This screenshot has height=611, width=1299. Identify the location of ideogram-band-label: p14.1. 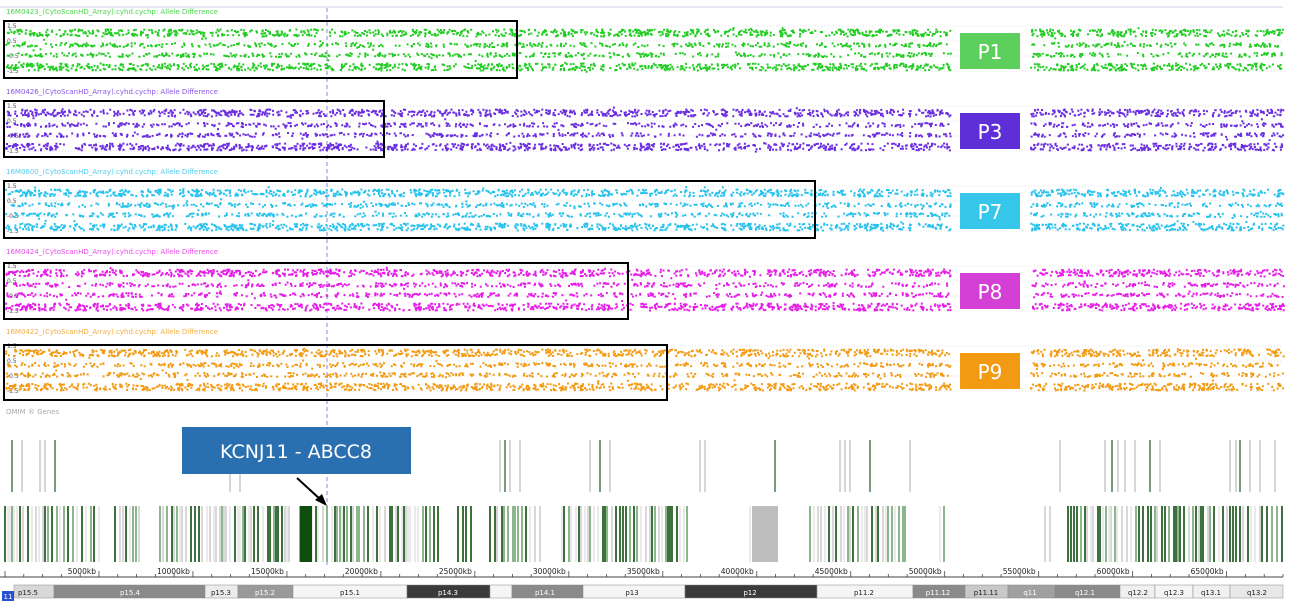
(545, 593).